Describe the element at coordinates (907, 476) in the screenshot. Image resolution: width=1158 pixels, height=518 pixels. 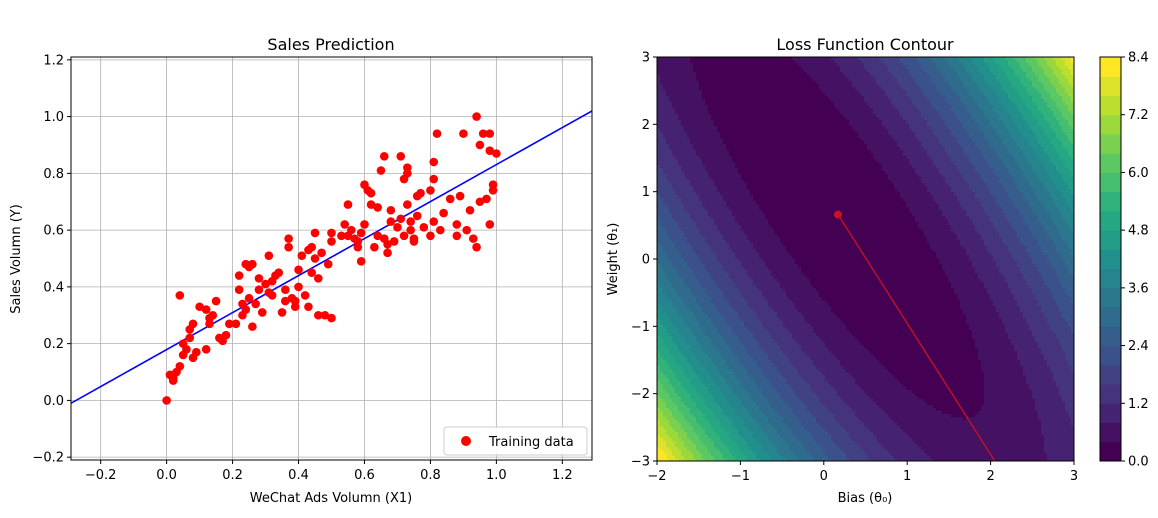
I see `right-x-tick-label: 1` at that location.